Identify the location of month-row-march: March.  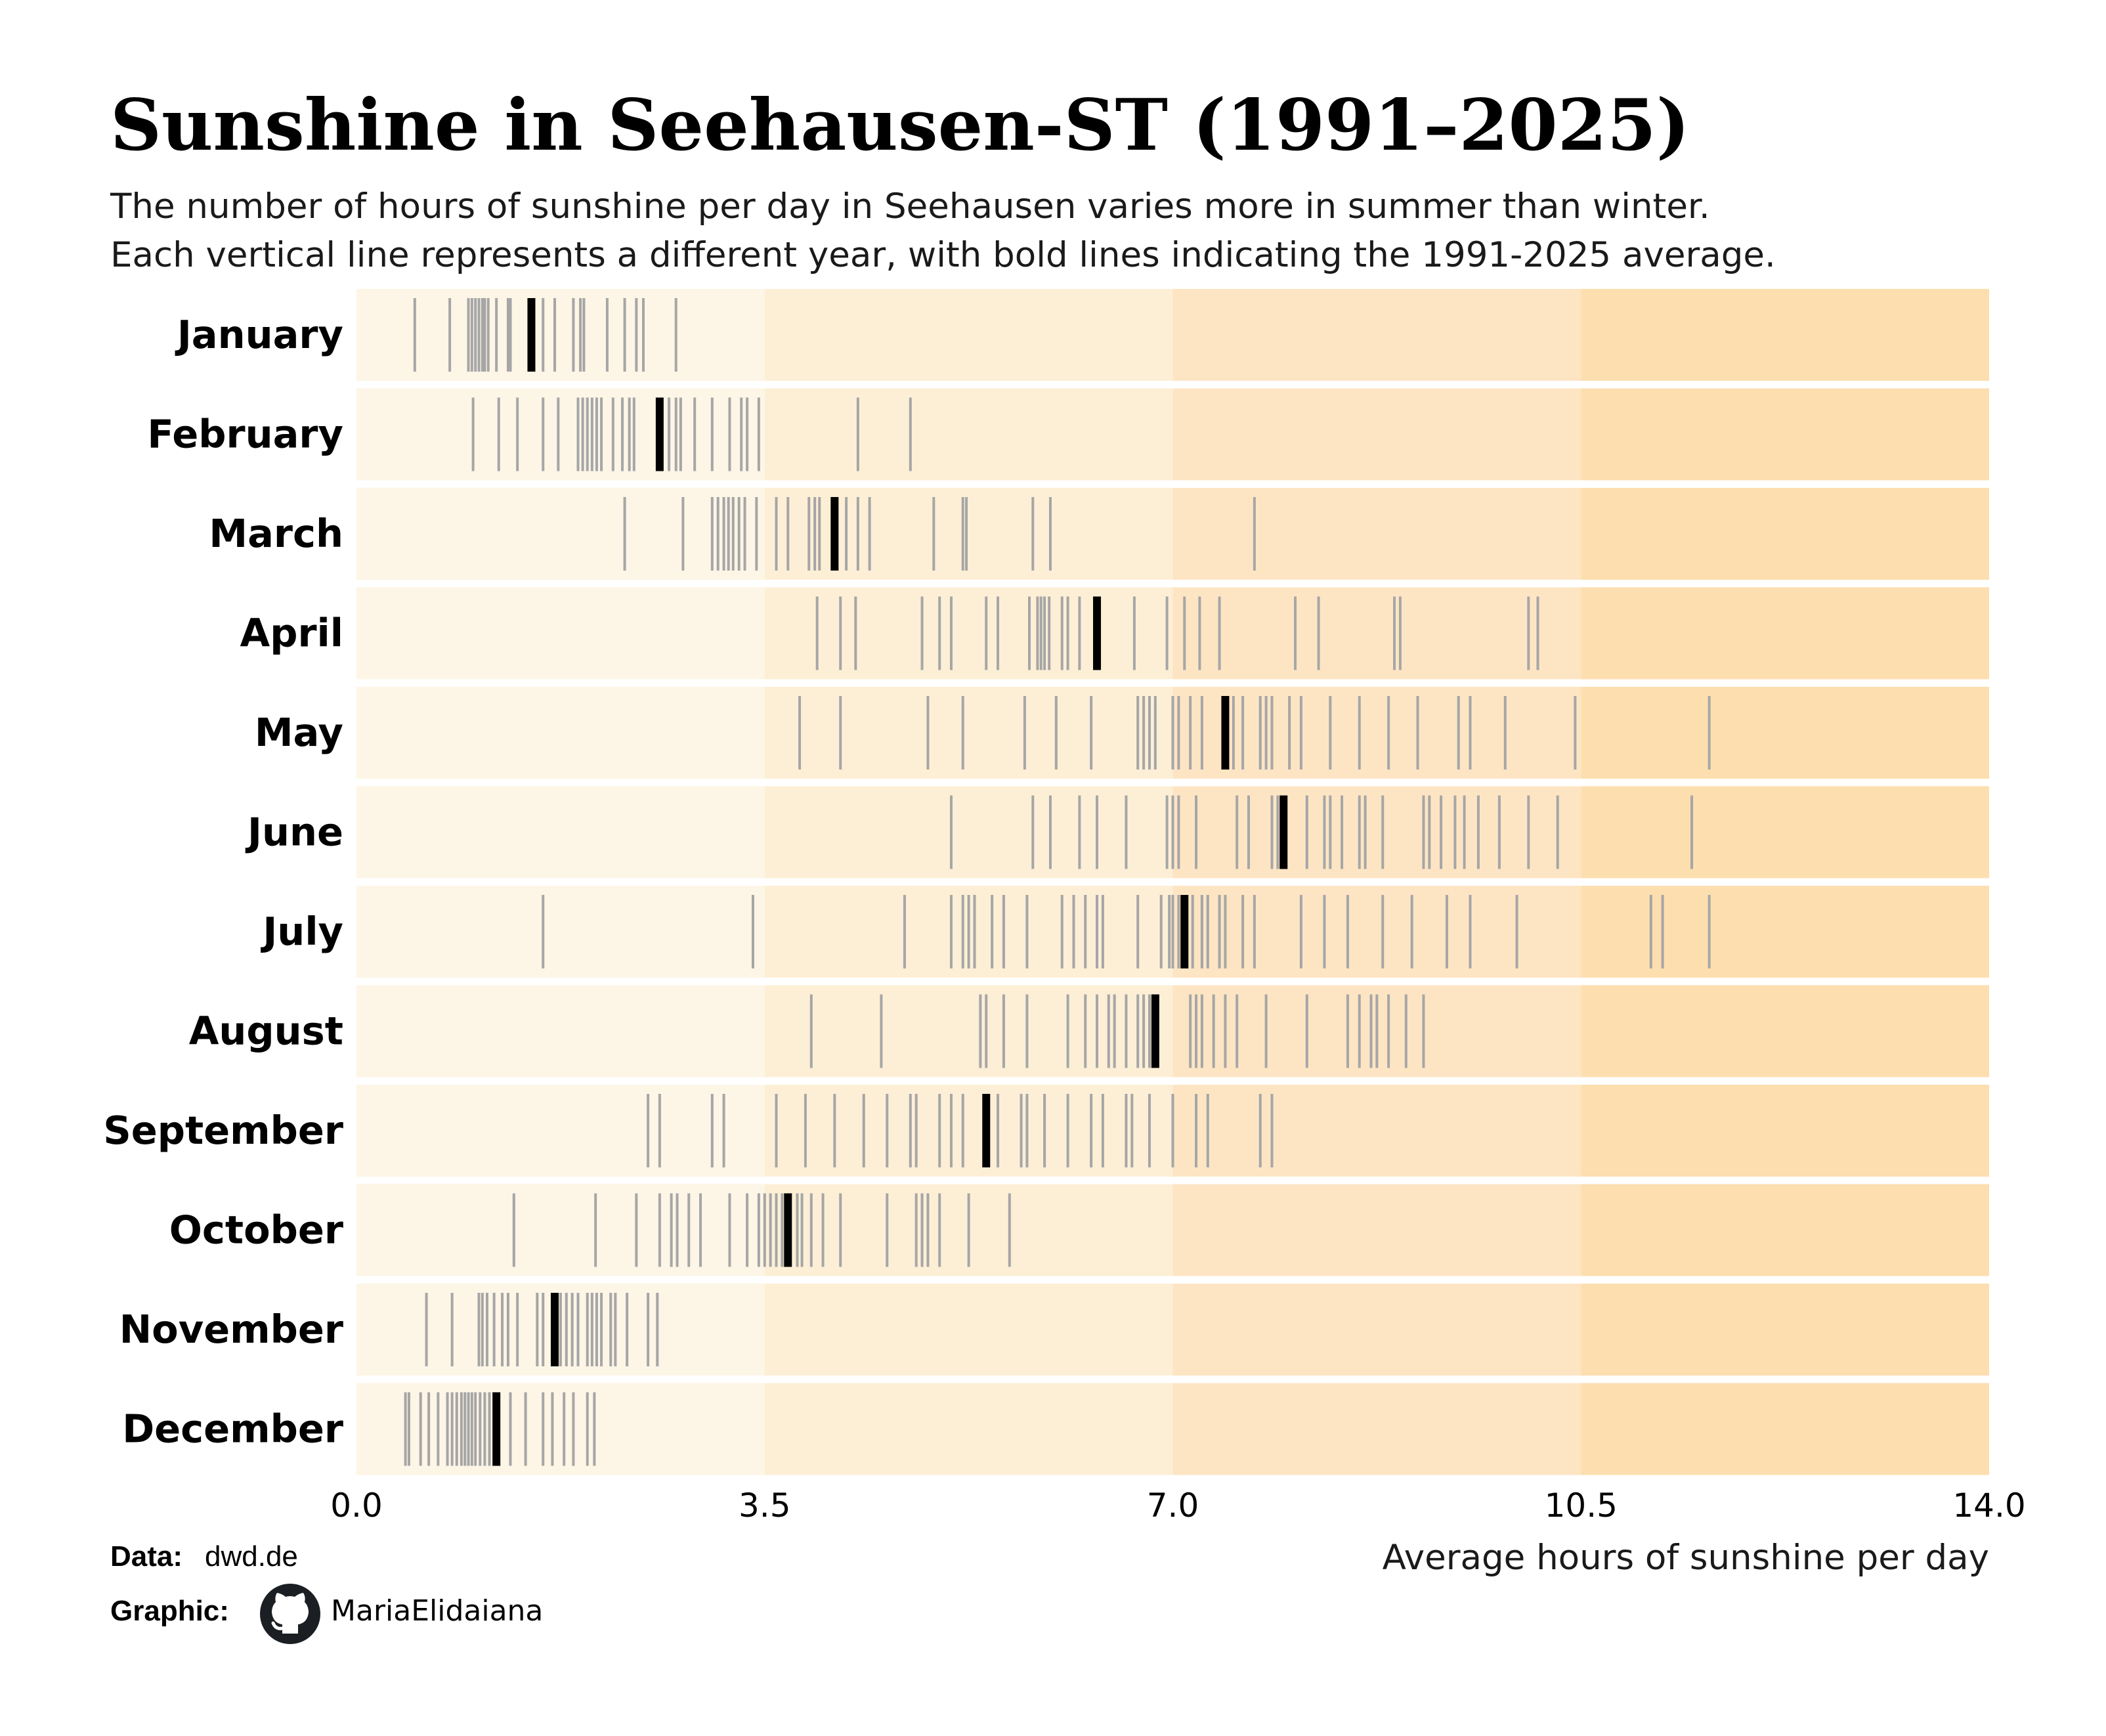
(1099, 534).